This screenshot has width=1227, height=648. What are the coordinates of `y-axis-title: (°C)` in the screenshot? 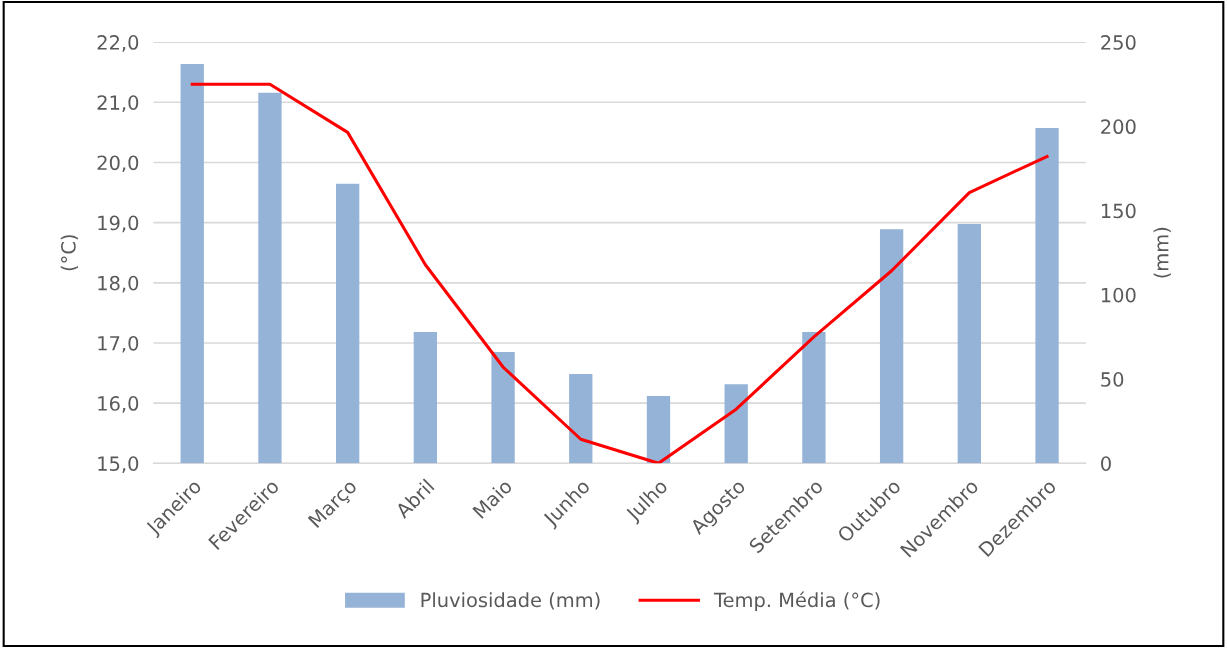 It's located at (69, 253).